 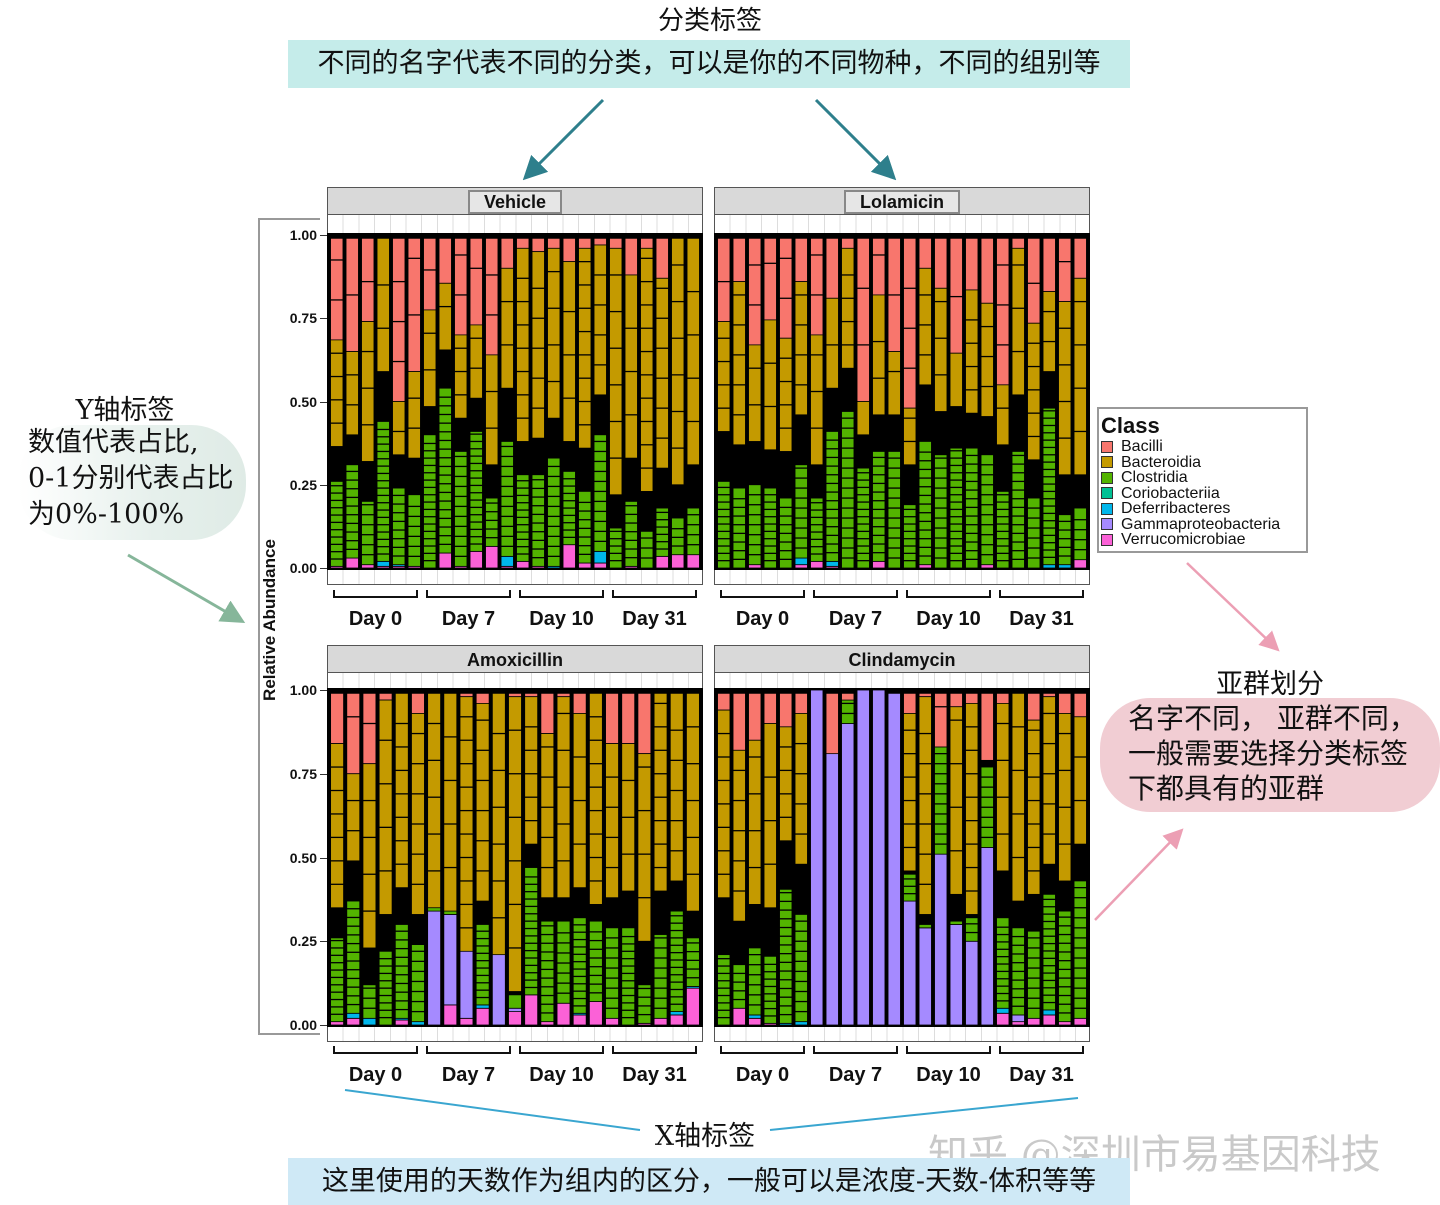 What do you see at coordinates (1226, 788) in the screenshot?
I see `subgroup-annotation-line: 下都具有的亚群` at bounding box center [1226, 788].